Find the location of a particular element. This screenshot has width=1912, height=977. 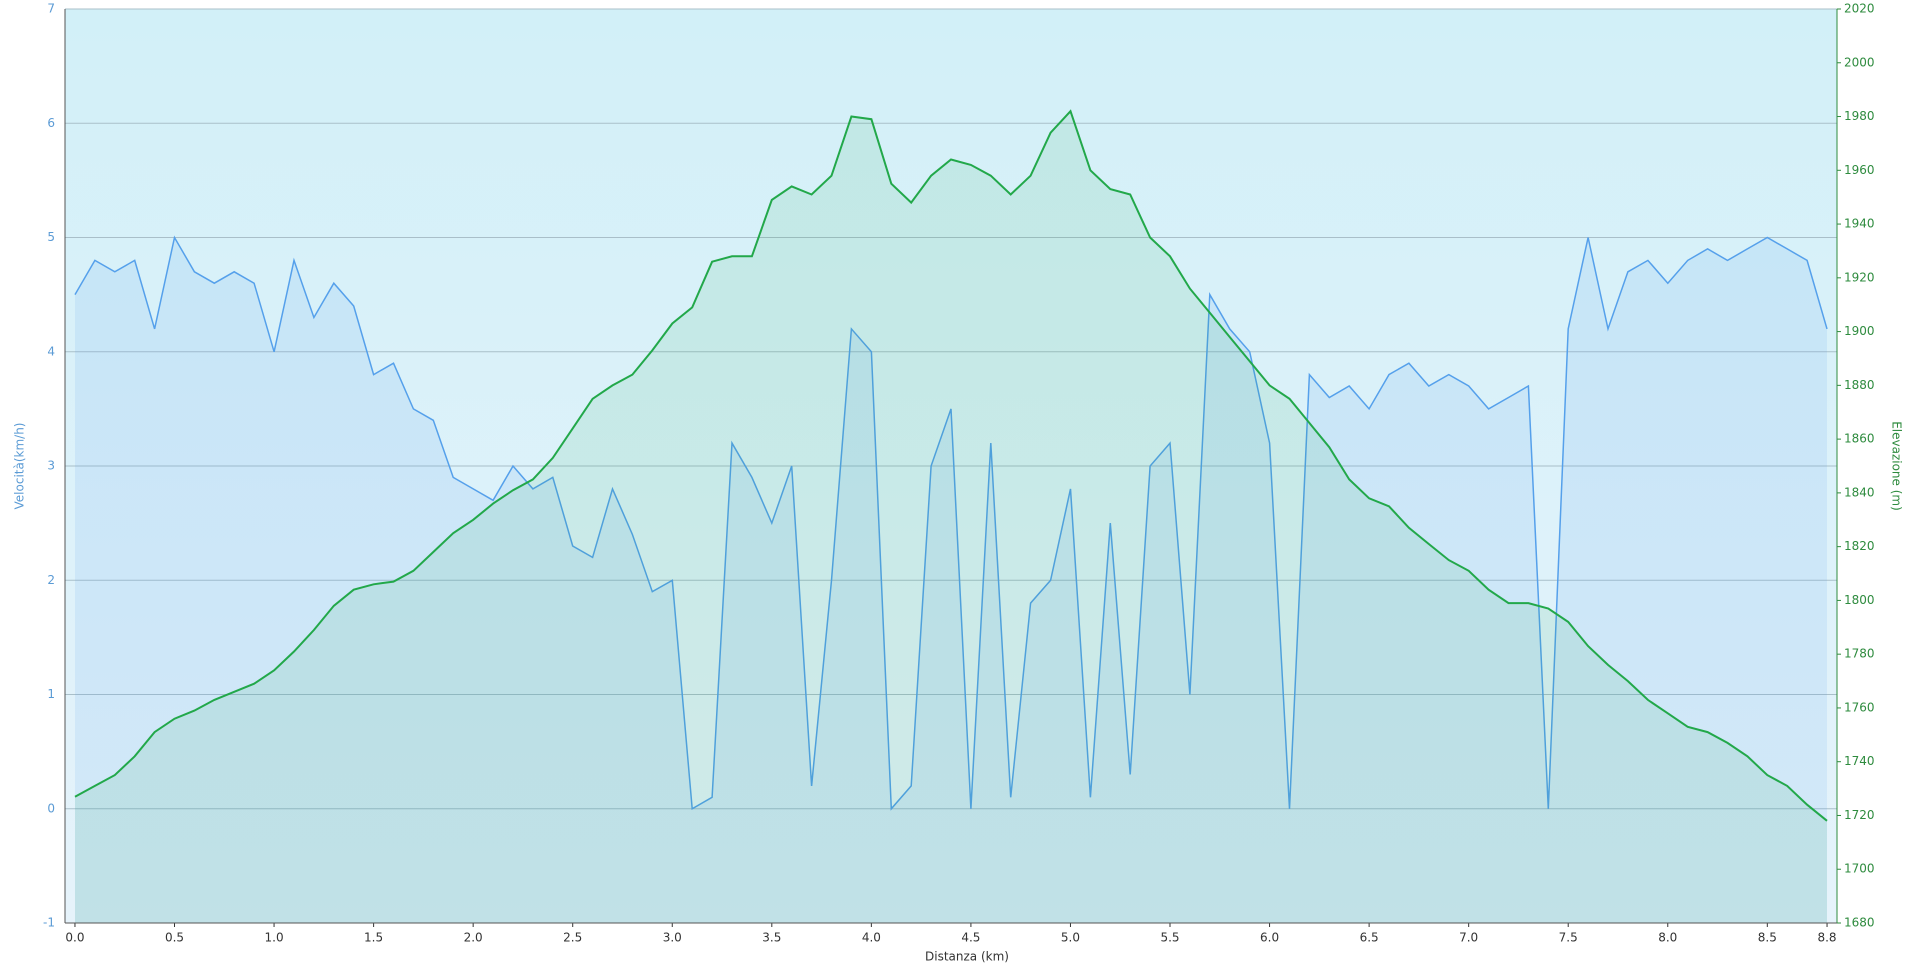

x-tick-label: 1.0 is located at coordinates (274, 938).